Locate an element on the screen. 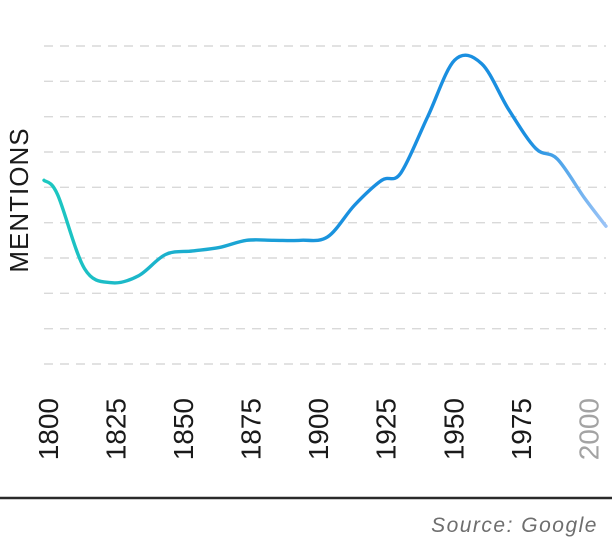  x-tick-label: 1975 is located at coordinates (521, 429).